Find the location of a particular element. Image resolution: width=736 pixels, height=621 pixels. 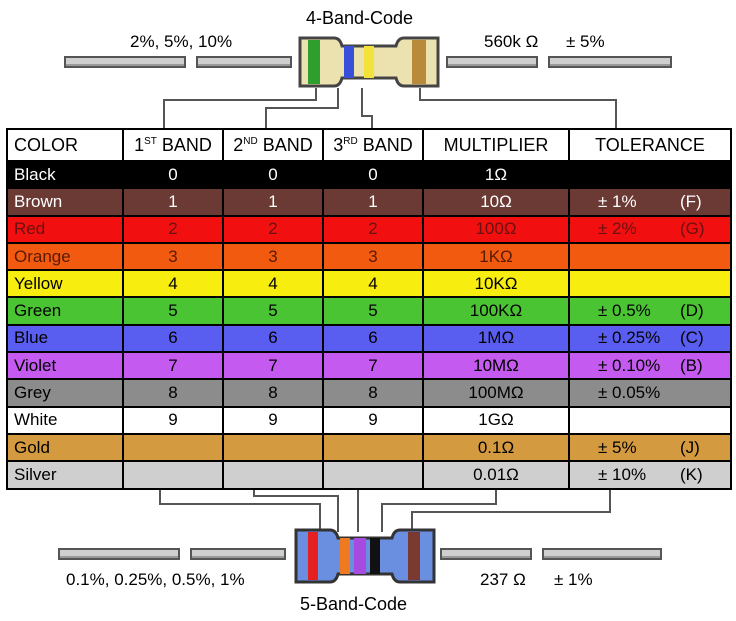

color-name-cell: Orange is located at coordinates (65, 256).